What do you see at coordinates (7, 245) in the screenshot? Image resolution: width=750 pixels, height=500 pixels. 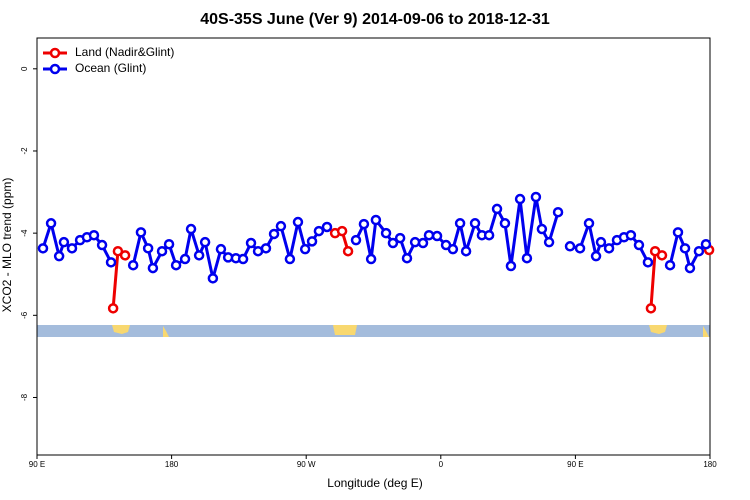 I see `y-axis-label: XCO2 - MLO trend (ppm)` at bounding box center [7, 245].